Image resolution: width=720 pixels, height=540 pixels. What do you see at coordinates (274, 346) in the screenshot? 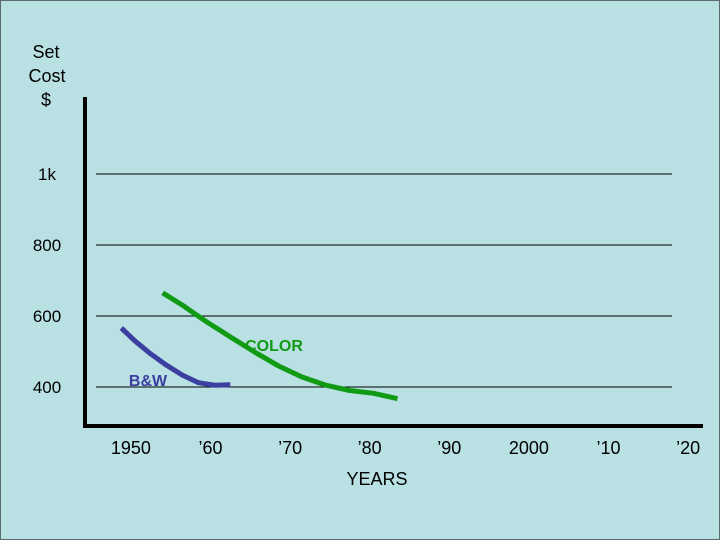
I see `series-label-color: COLOR` at bounding box center [274, 346].